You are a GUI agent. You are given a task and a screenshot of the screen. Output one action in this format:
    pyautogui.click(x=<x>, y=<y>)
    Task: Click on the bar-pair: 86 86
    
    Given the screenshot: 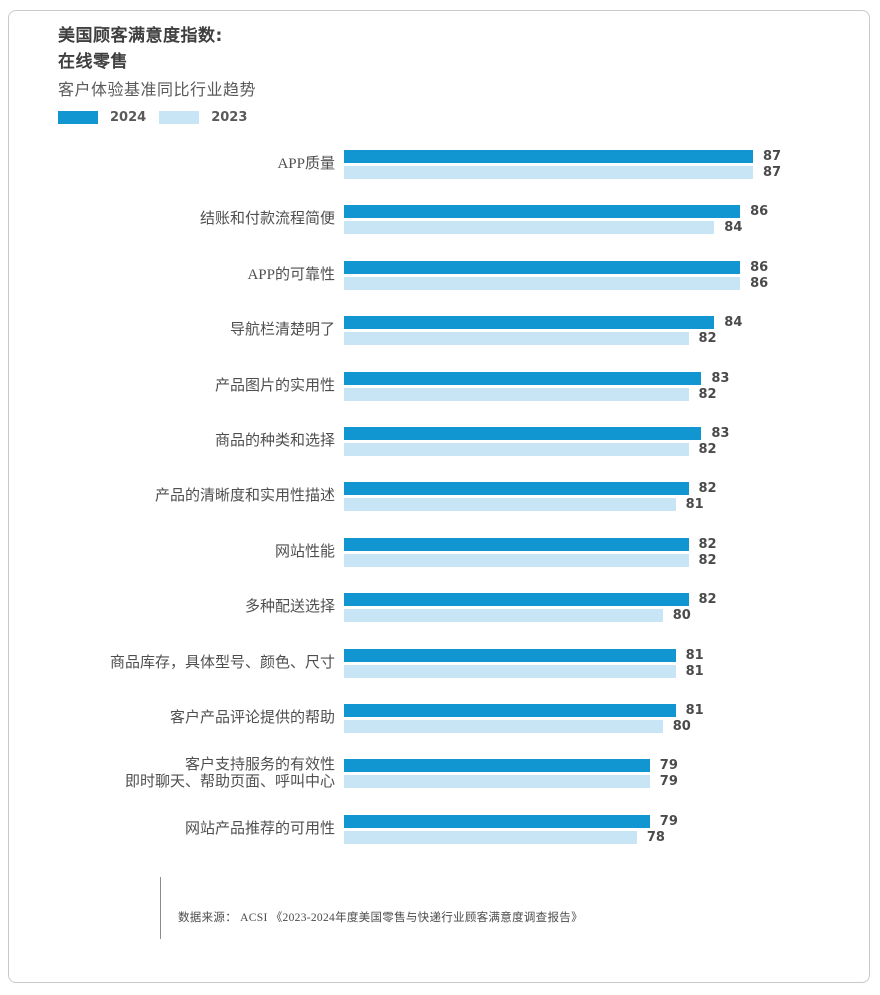 What is the action you would take?
    pyautogui.click(x=606, y=276)
    